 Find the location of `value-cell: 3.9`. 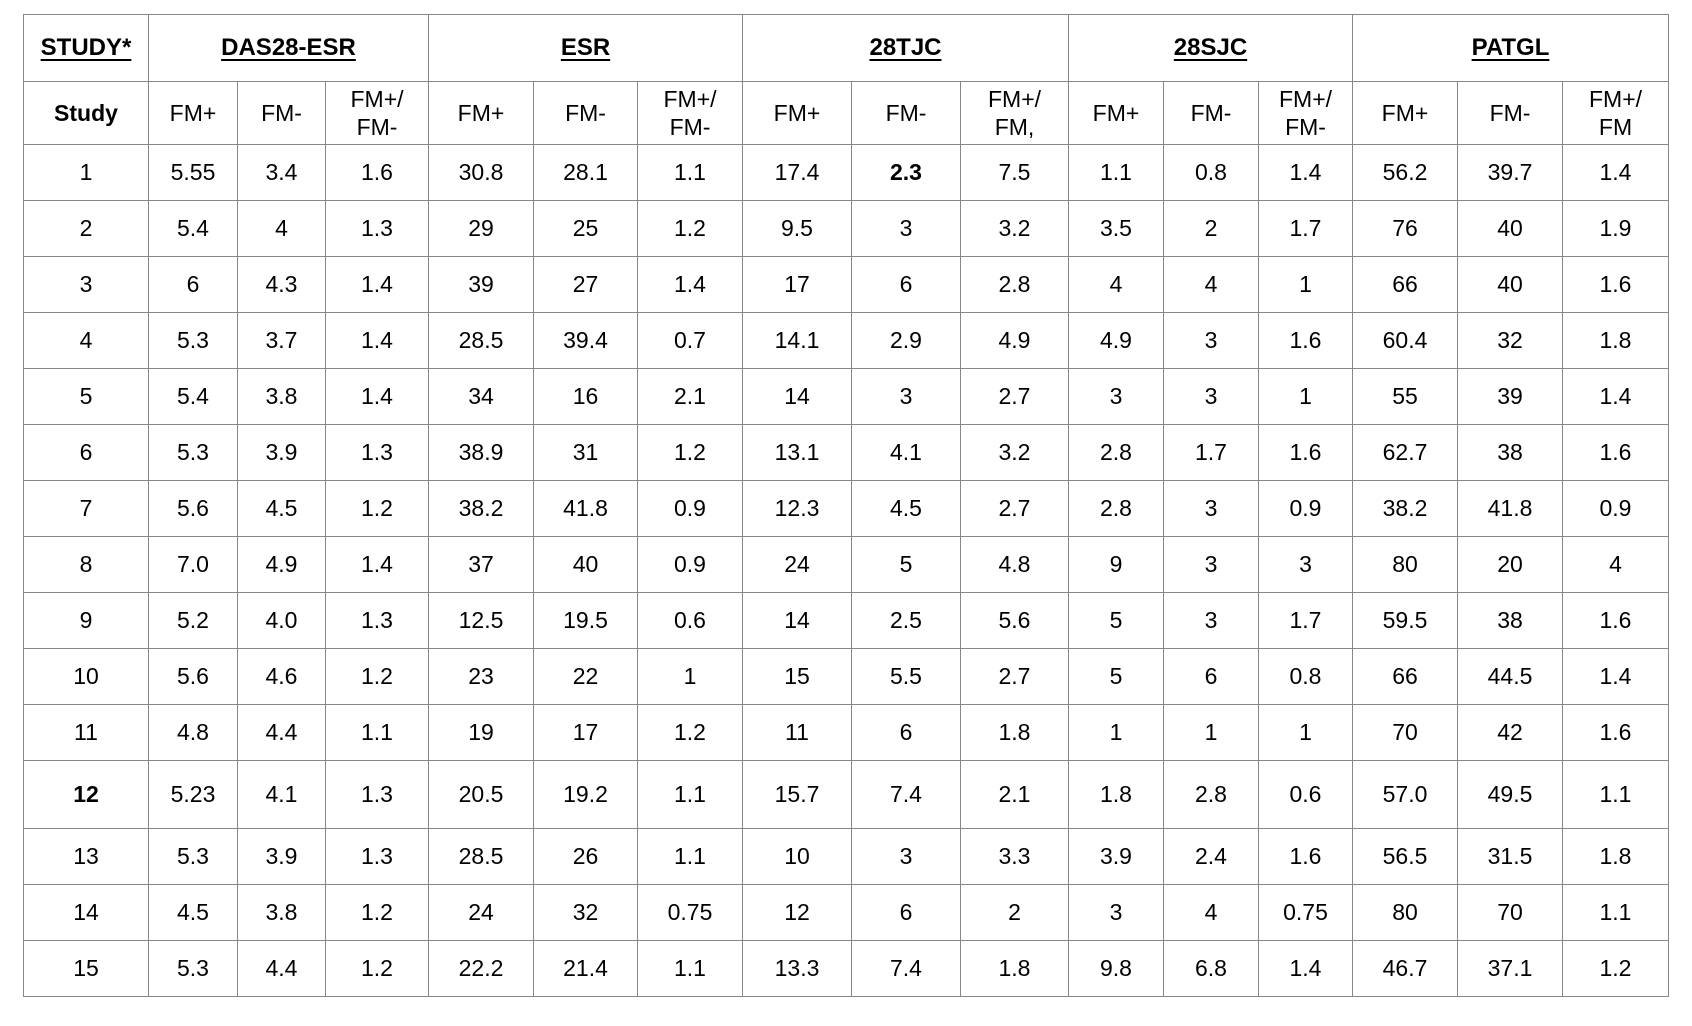

value-cell: 3.9 is located at coordinates (281, 856).